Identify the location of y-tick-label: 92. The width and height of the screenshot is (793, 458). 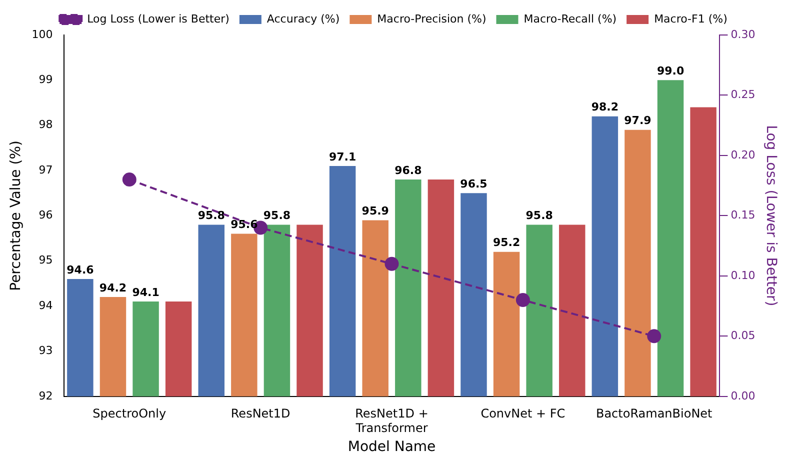
(45, 395).